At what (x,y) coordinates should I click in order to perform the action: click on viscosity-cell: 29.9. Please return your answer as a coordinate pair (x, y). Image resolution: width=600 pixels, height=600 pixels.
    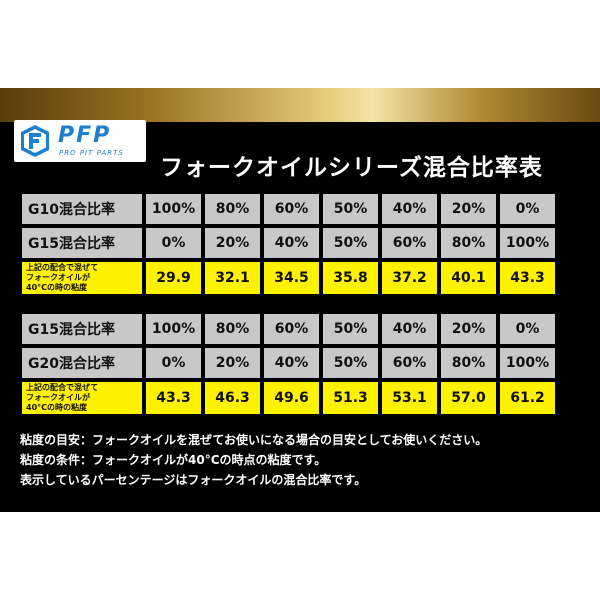
    Looking at the image, I should click on (173, 278).